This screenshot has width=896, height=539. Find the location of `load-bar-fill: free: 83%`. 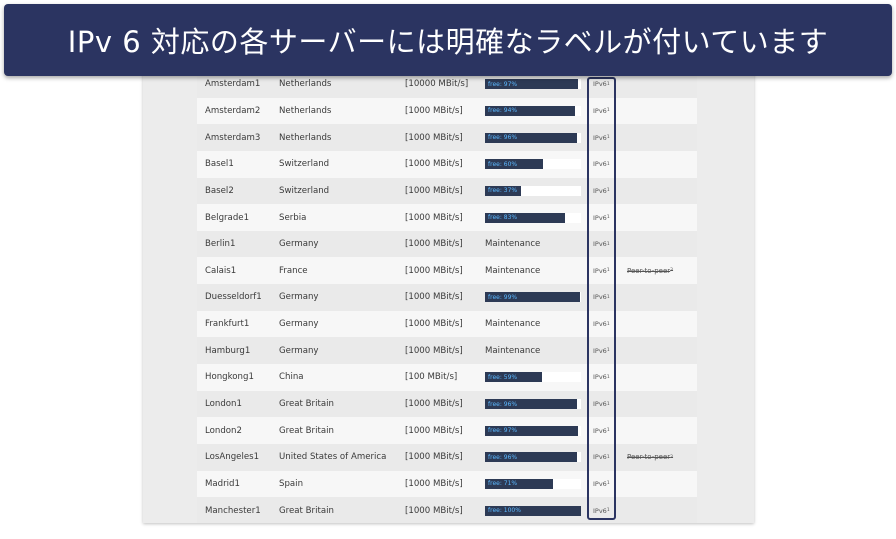

load-bar-fill: free: 83% is located at coordinates (525, 217).